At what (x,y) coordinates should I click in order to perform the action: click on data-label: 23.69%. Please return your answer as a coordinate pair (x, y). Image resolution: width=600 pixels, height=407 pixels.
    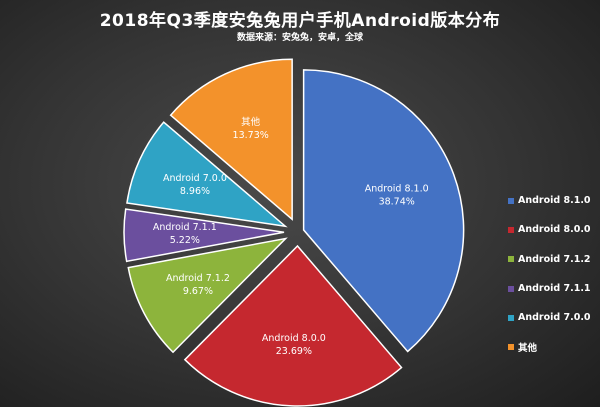
    Looking at the image, I should click on (294, 351).